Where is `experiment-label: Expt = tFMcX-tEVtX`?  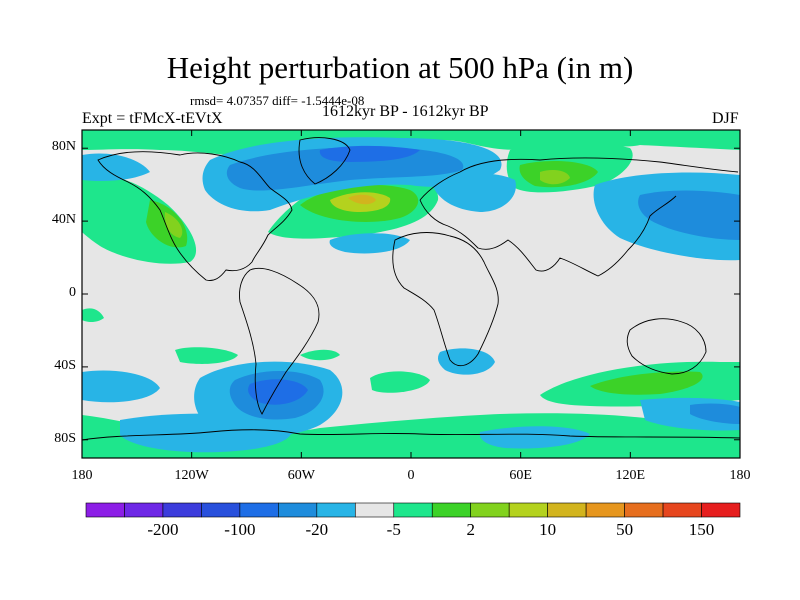
experiment-label: Expt = tFMcX-tEVtX is located at coordinates (152, 118).